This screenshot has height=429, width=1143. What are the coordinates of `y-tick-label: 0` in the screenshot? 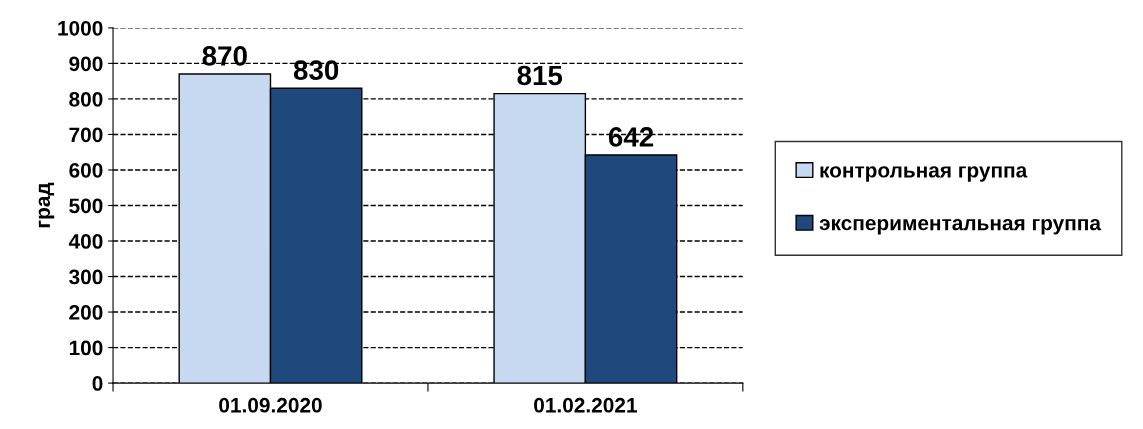 It's located at (97, 383).